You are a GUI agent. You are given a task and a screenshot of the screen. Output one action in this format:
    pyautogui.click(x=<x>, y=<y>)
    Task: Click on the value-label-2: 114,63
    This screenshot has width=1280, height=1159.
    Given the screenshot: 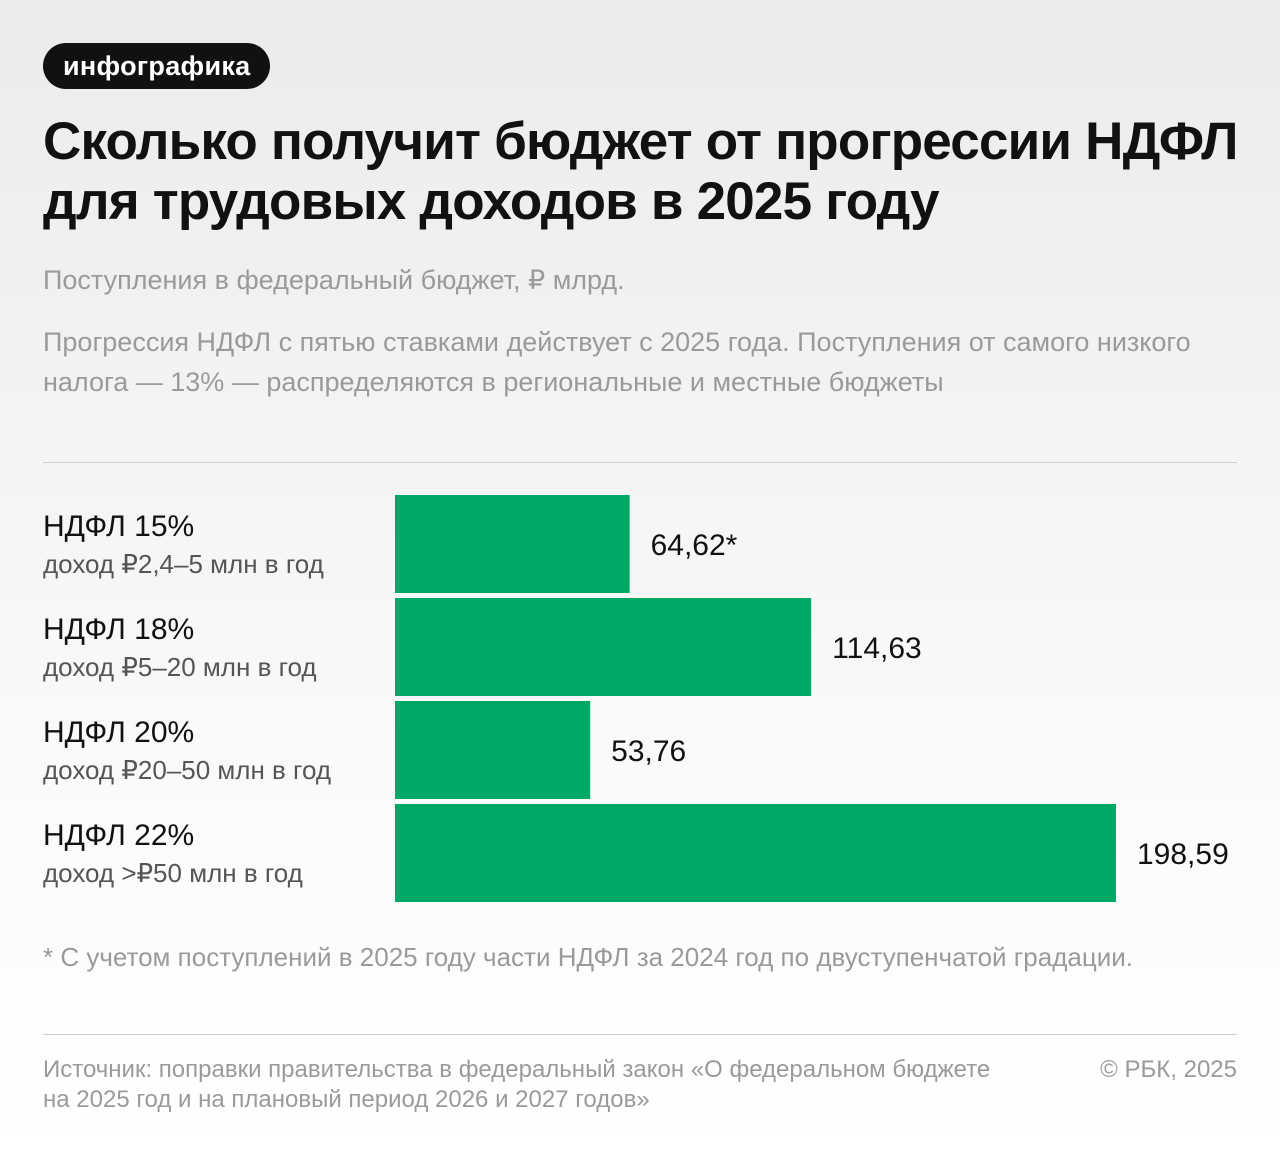 What is the action you would take?
    pyautogui.click(x=877, y=648)
    